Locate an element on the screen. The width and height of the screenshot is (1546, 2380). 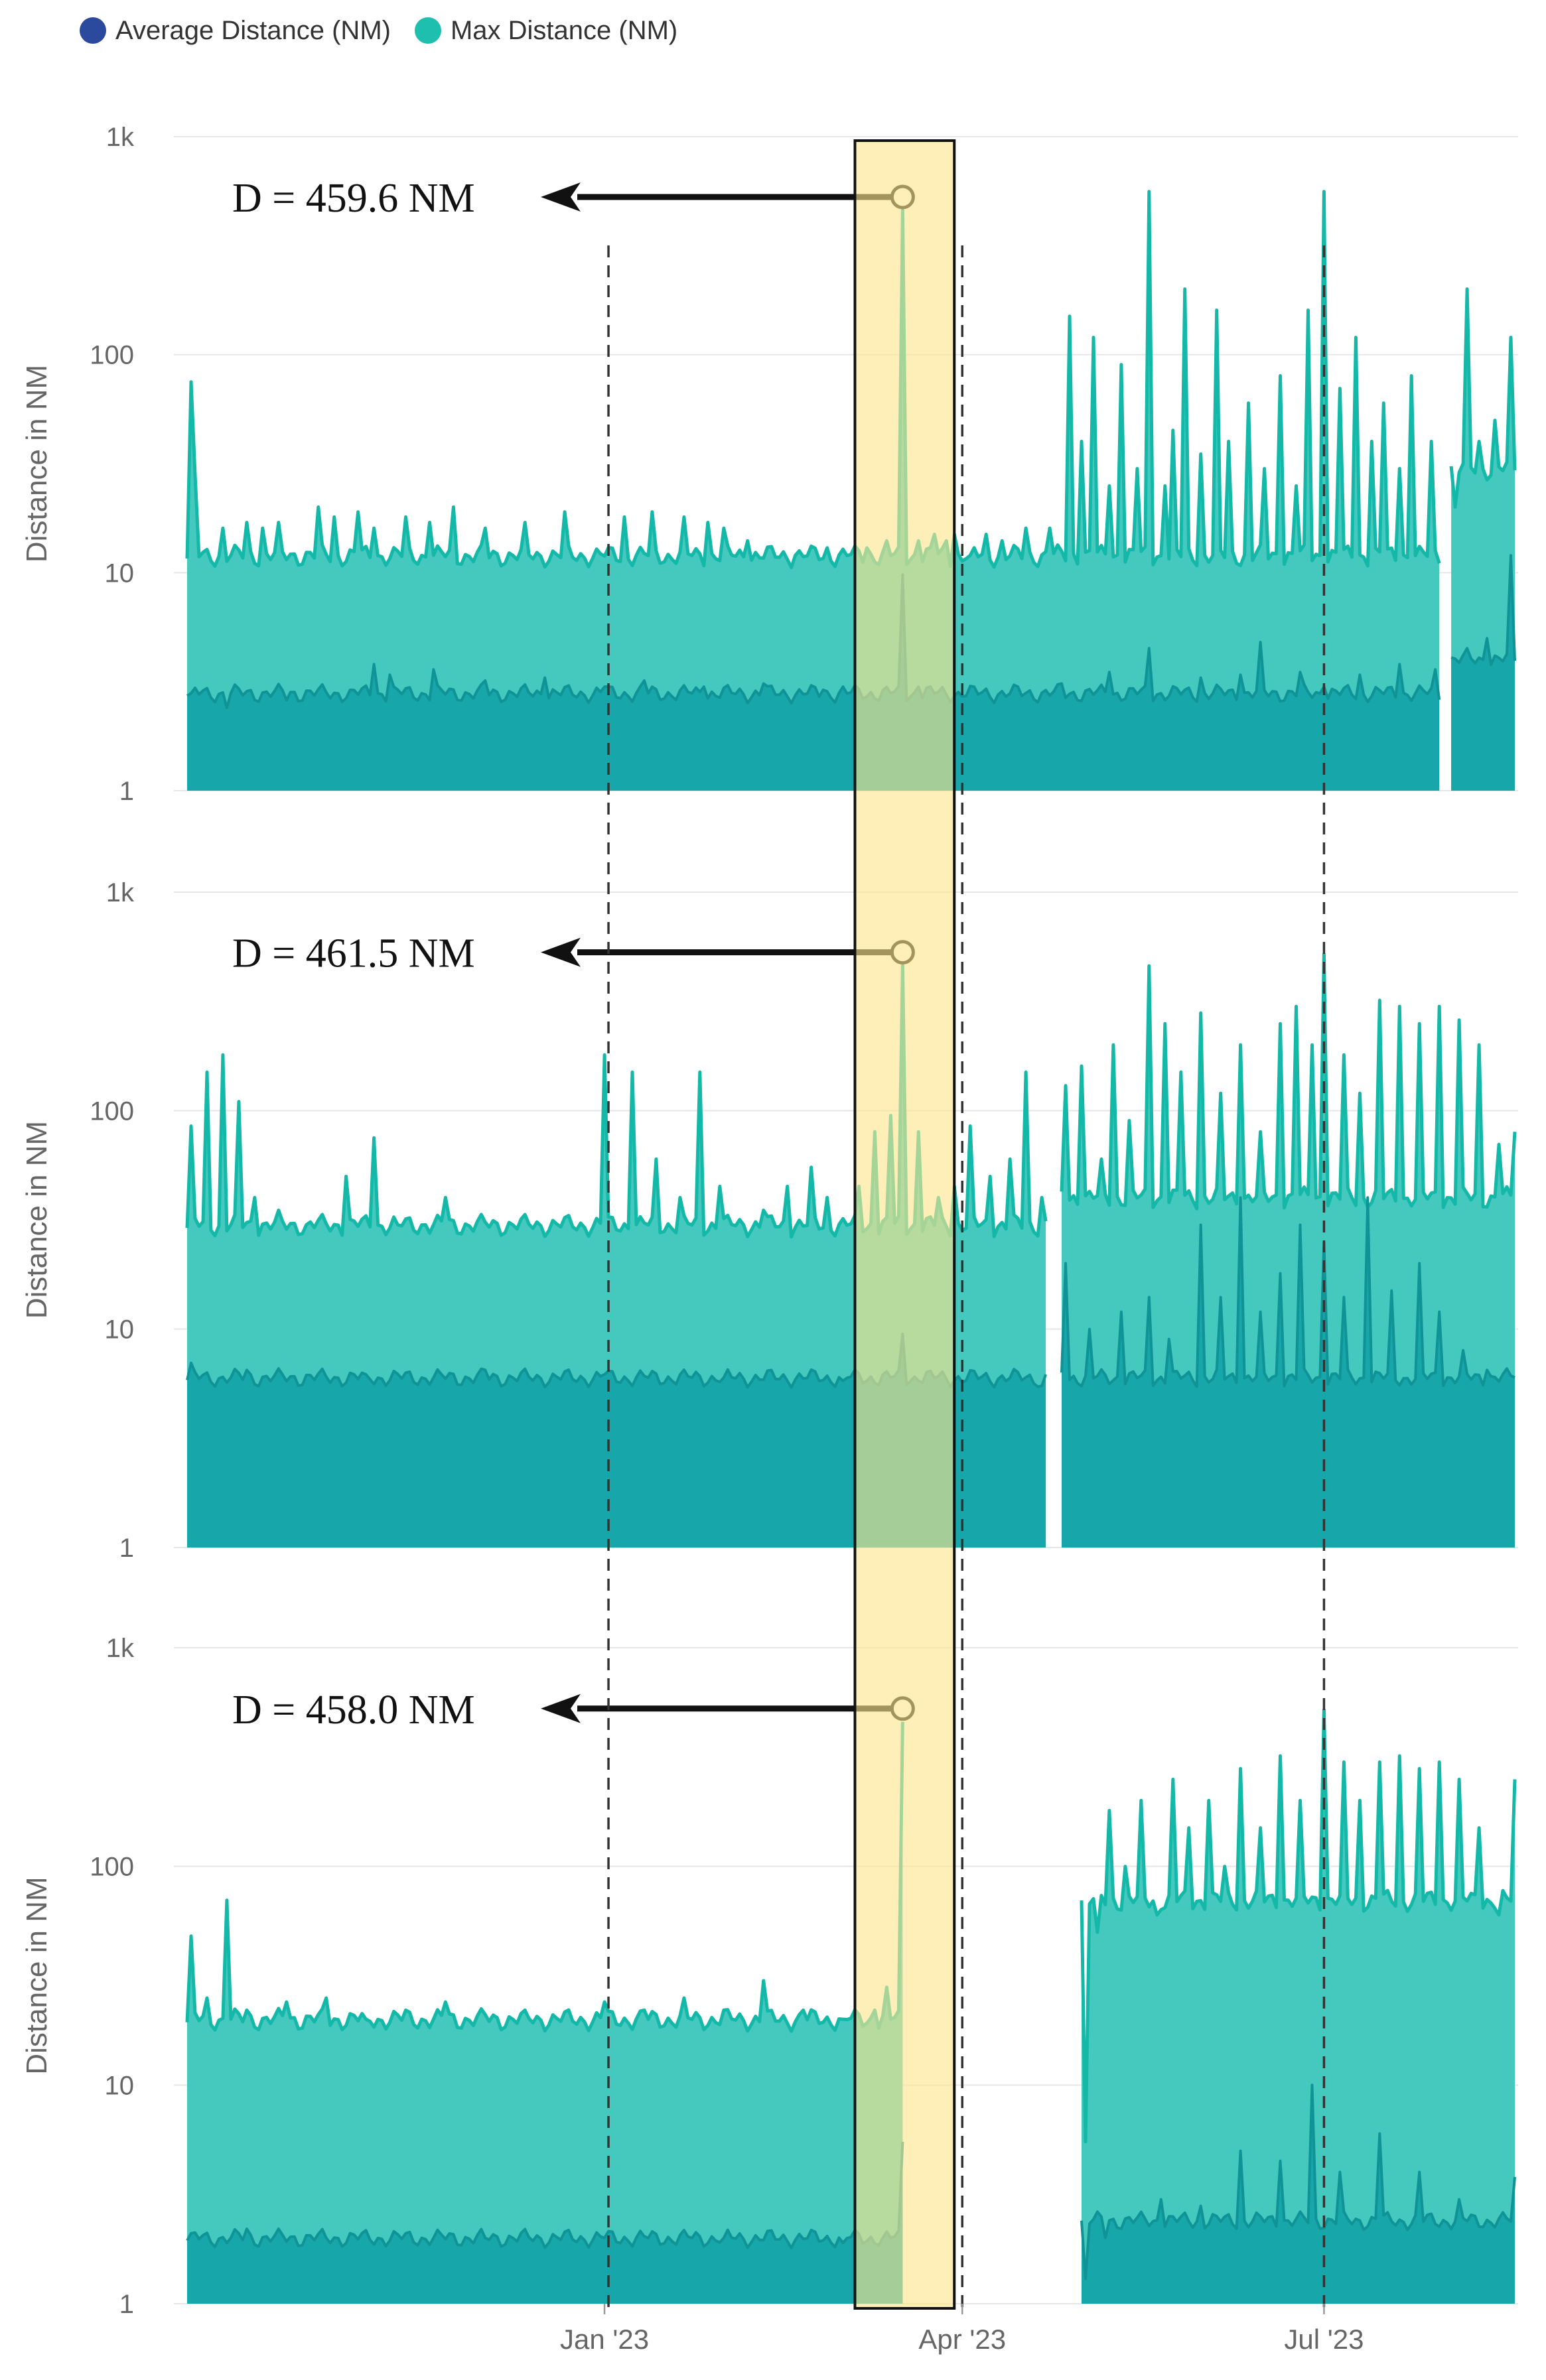
x-tick-label: Apr '23 is located at coordinates (962, 2339).